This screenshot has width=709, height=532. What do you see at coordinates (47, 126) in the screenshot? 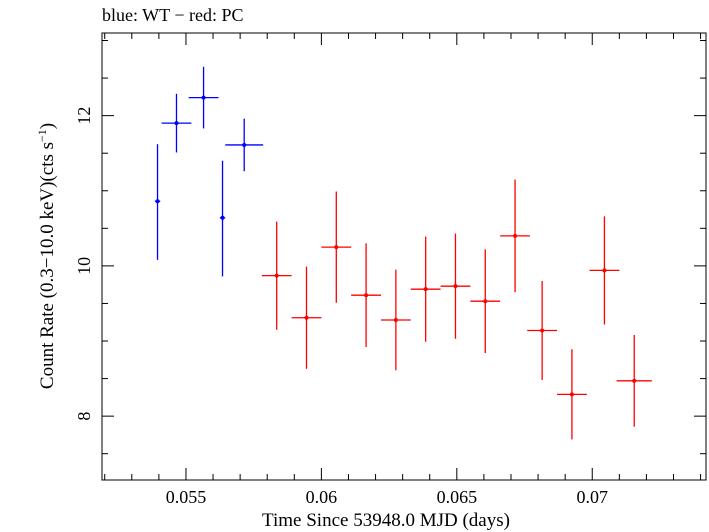
I see `y-axis-label-close: )` at bounding box center [47, 126].